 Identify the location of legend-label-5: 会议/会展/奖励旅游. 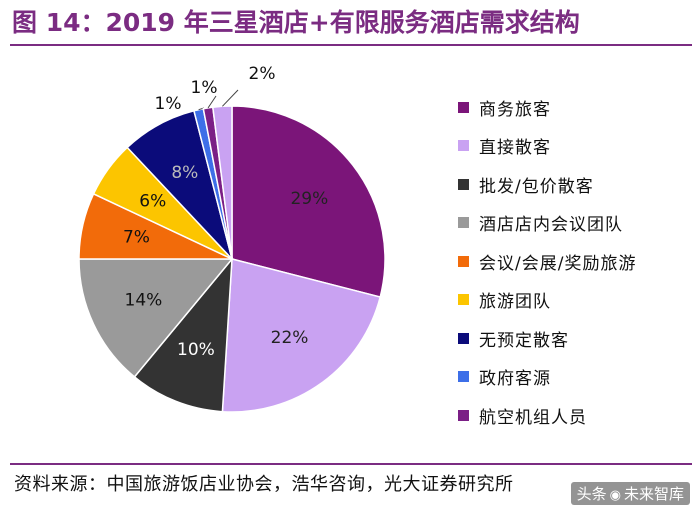
(558, 263).